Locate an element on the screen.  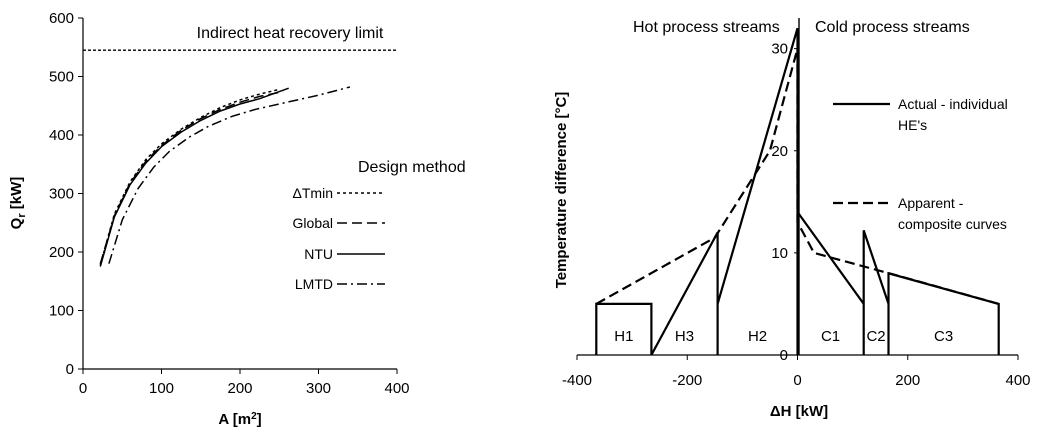
left-y-tick-label: 400 is located at coordinates (61, 135).